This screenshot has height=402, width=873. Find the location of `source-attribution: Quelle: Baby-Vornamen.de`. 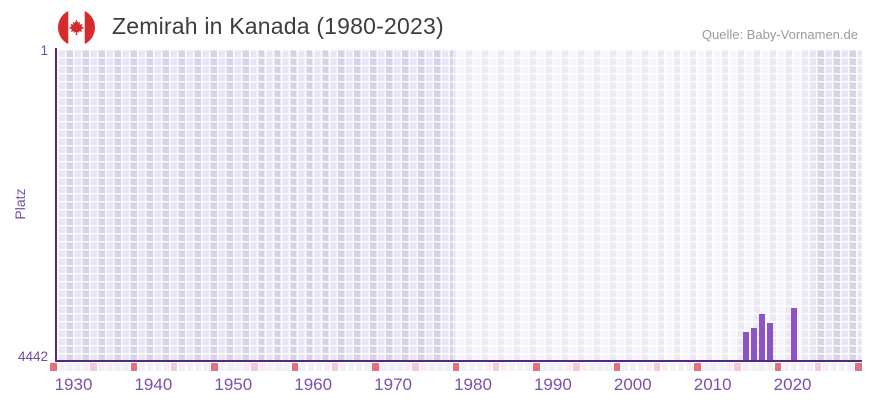

source-attribution: Quelle: Baby-Vornamen.de is located at coordinates (779, 34).